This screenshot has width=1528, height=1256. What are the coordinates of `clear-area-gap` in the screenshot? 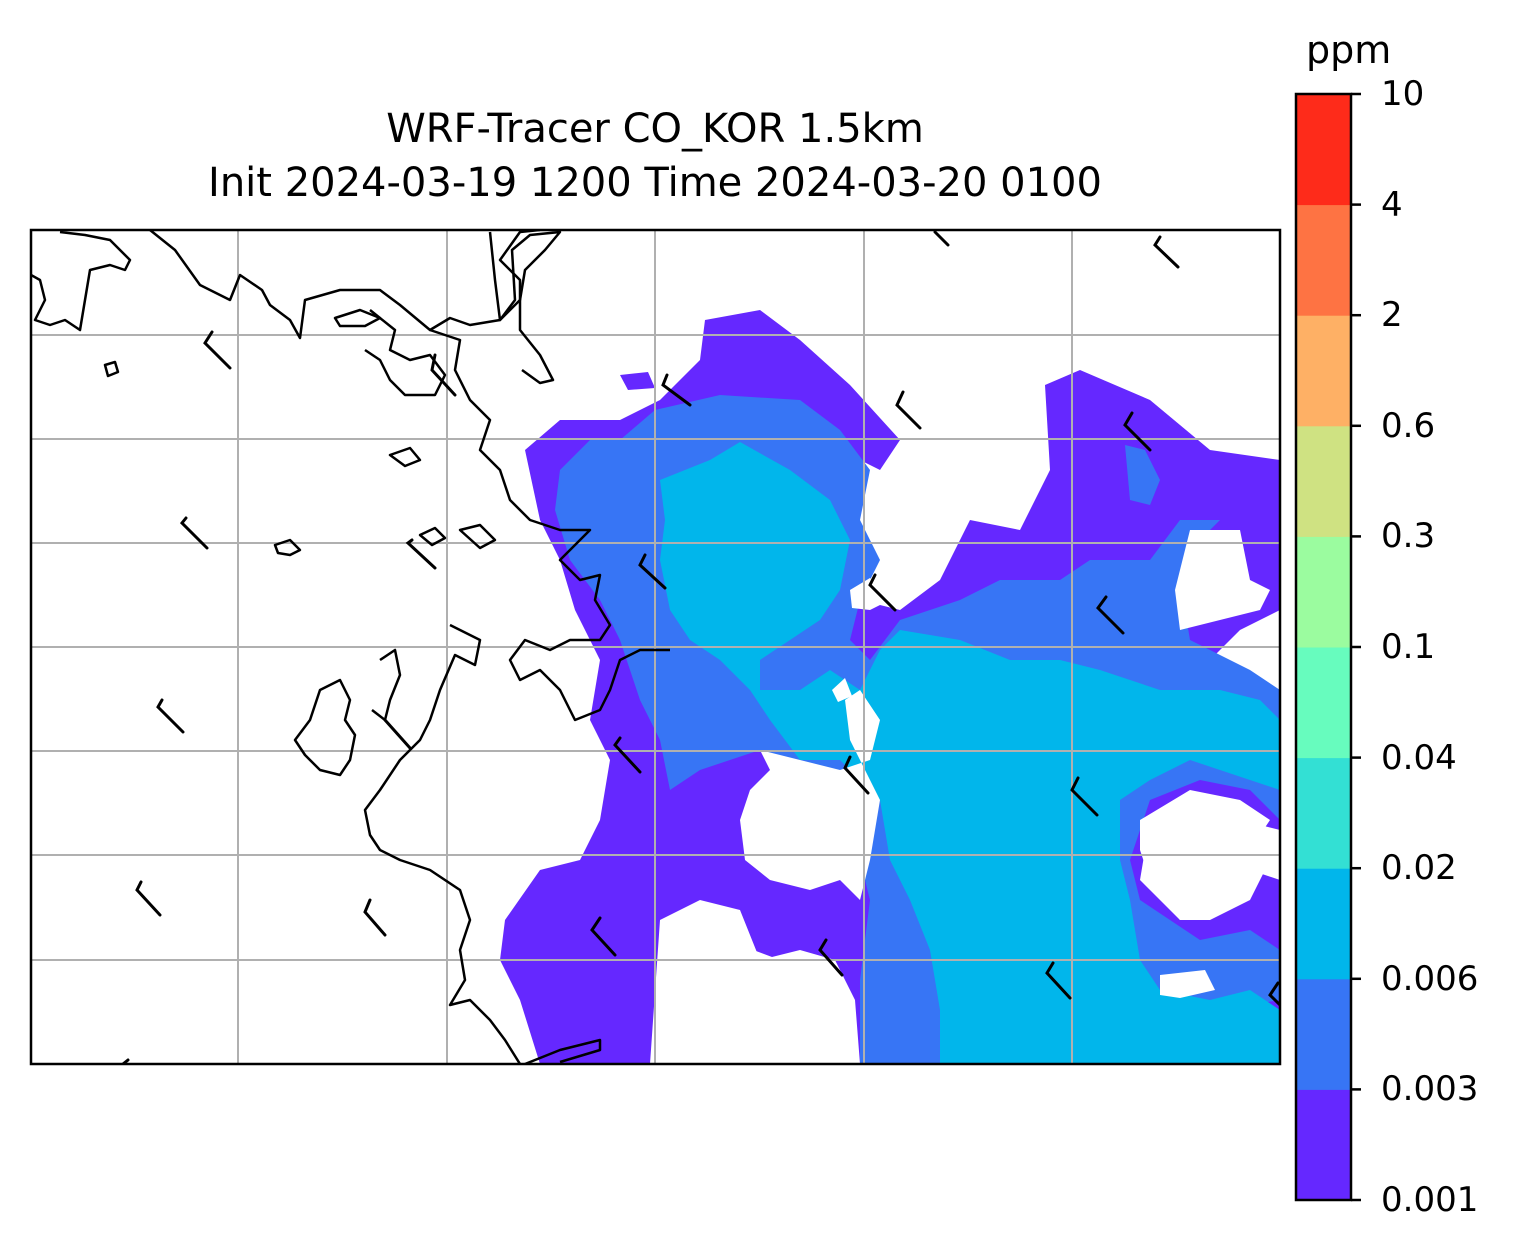 It's located at (870, 594).